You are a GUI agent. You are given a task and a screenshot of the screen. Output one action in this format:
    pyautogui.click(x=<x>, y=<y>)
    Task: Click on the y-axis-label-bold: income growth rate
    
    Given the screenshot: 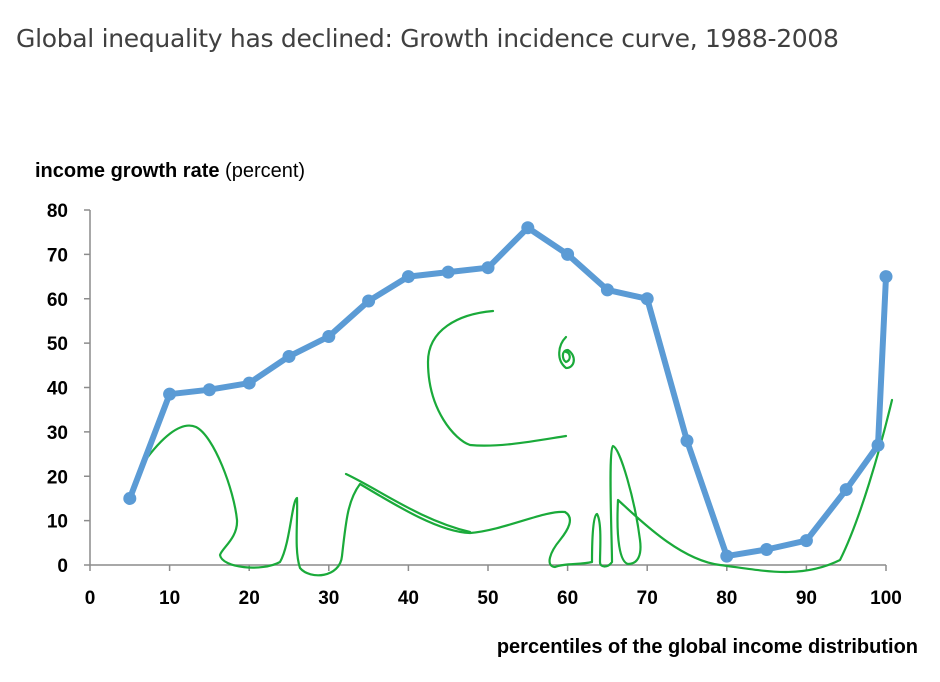 What is the action you would take?
    pyautogui.click(x=127, y=171)
    